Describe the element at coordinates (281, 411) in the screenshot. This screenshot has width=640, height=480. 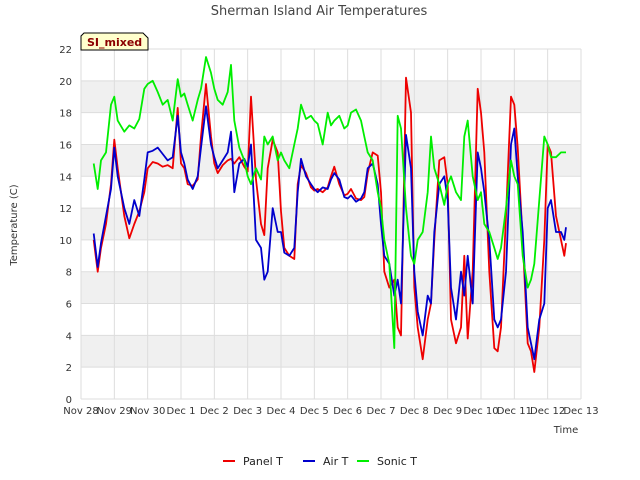
I see `x-tick-label: Dec 4` at that location.